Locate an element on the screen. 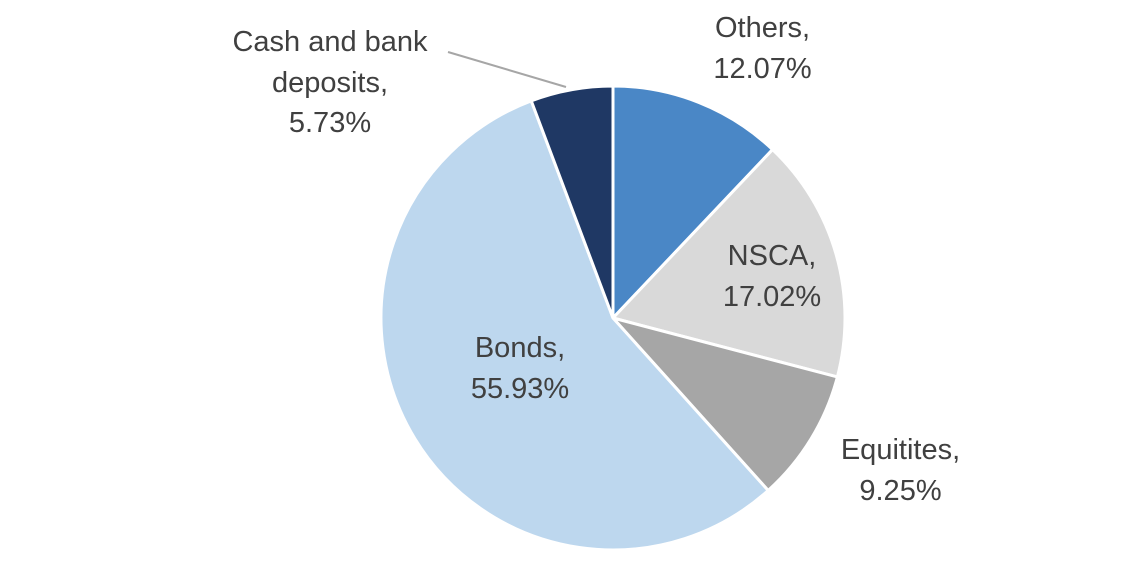 This screenshot has width=1132, height=570. pie-slice-equitites is located at coordinates (725, 404).